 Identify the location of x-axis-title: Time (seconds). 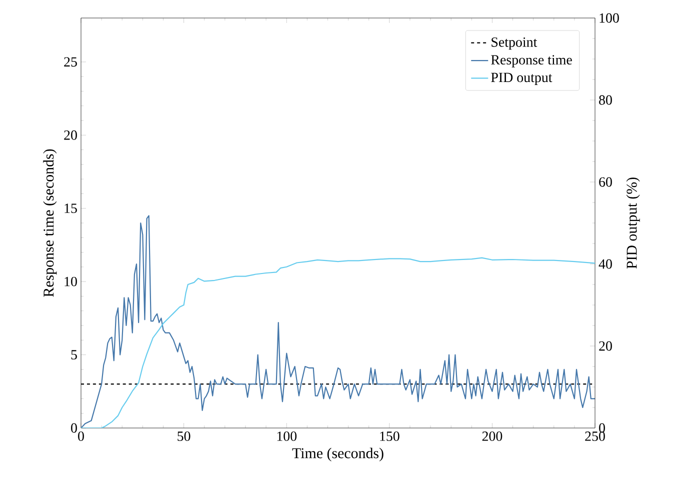
(338, 455).